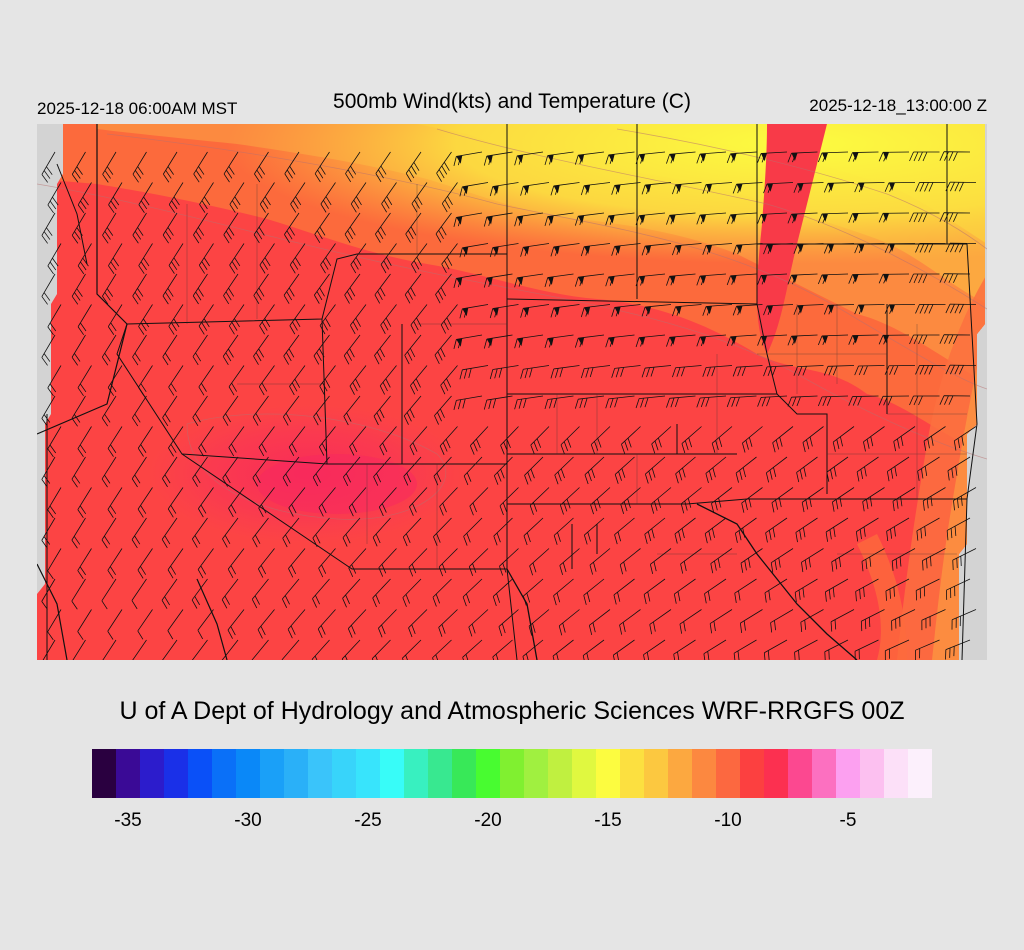  What do you see at coordinates (128, 820) in the screenshot?
I see `colorbar-tick-label: -35` at bounding box center [128, 820].